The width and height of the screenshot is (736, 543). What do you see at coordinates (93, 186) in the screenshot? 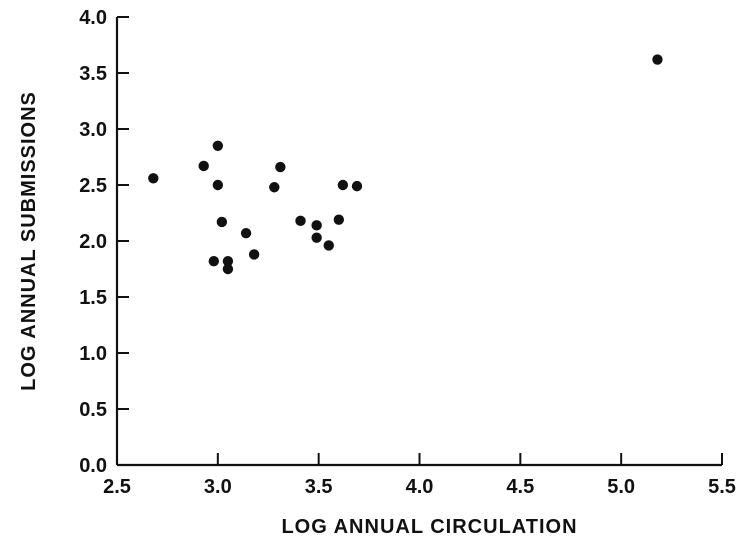
I see `y-tick-label: 2.5` at bounding box center [93, 186].